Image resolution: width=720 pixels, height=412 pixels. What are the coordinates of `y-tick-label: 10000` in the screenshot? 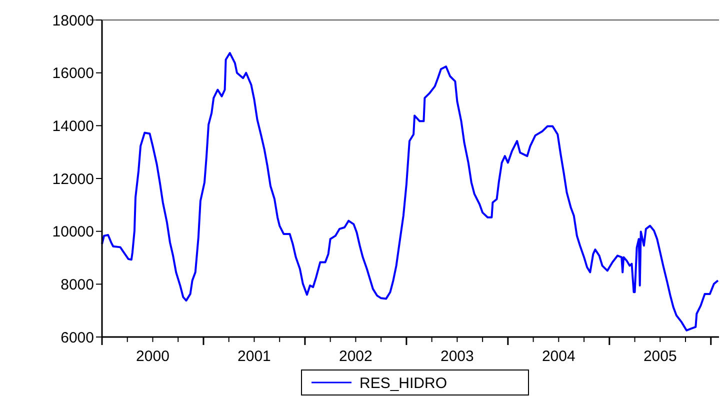 It's located at (73, 232).